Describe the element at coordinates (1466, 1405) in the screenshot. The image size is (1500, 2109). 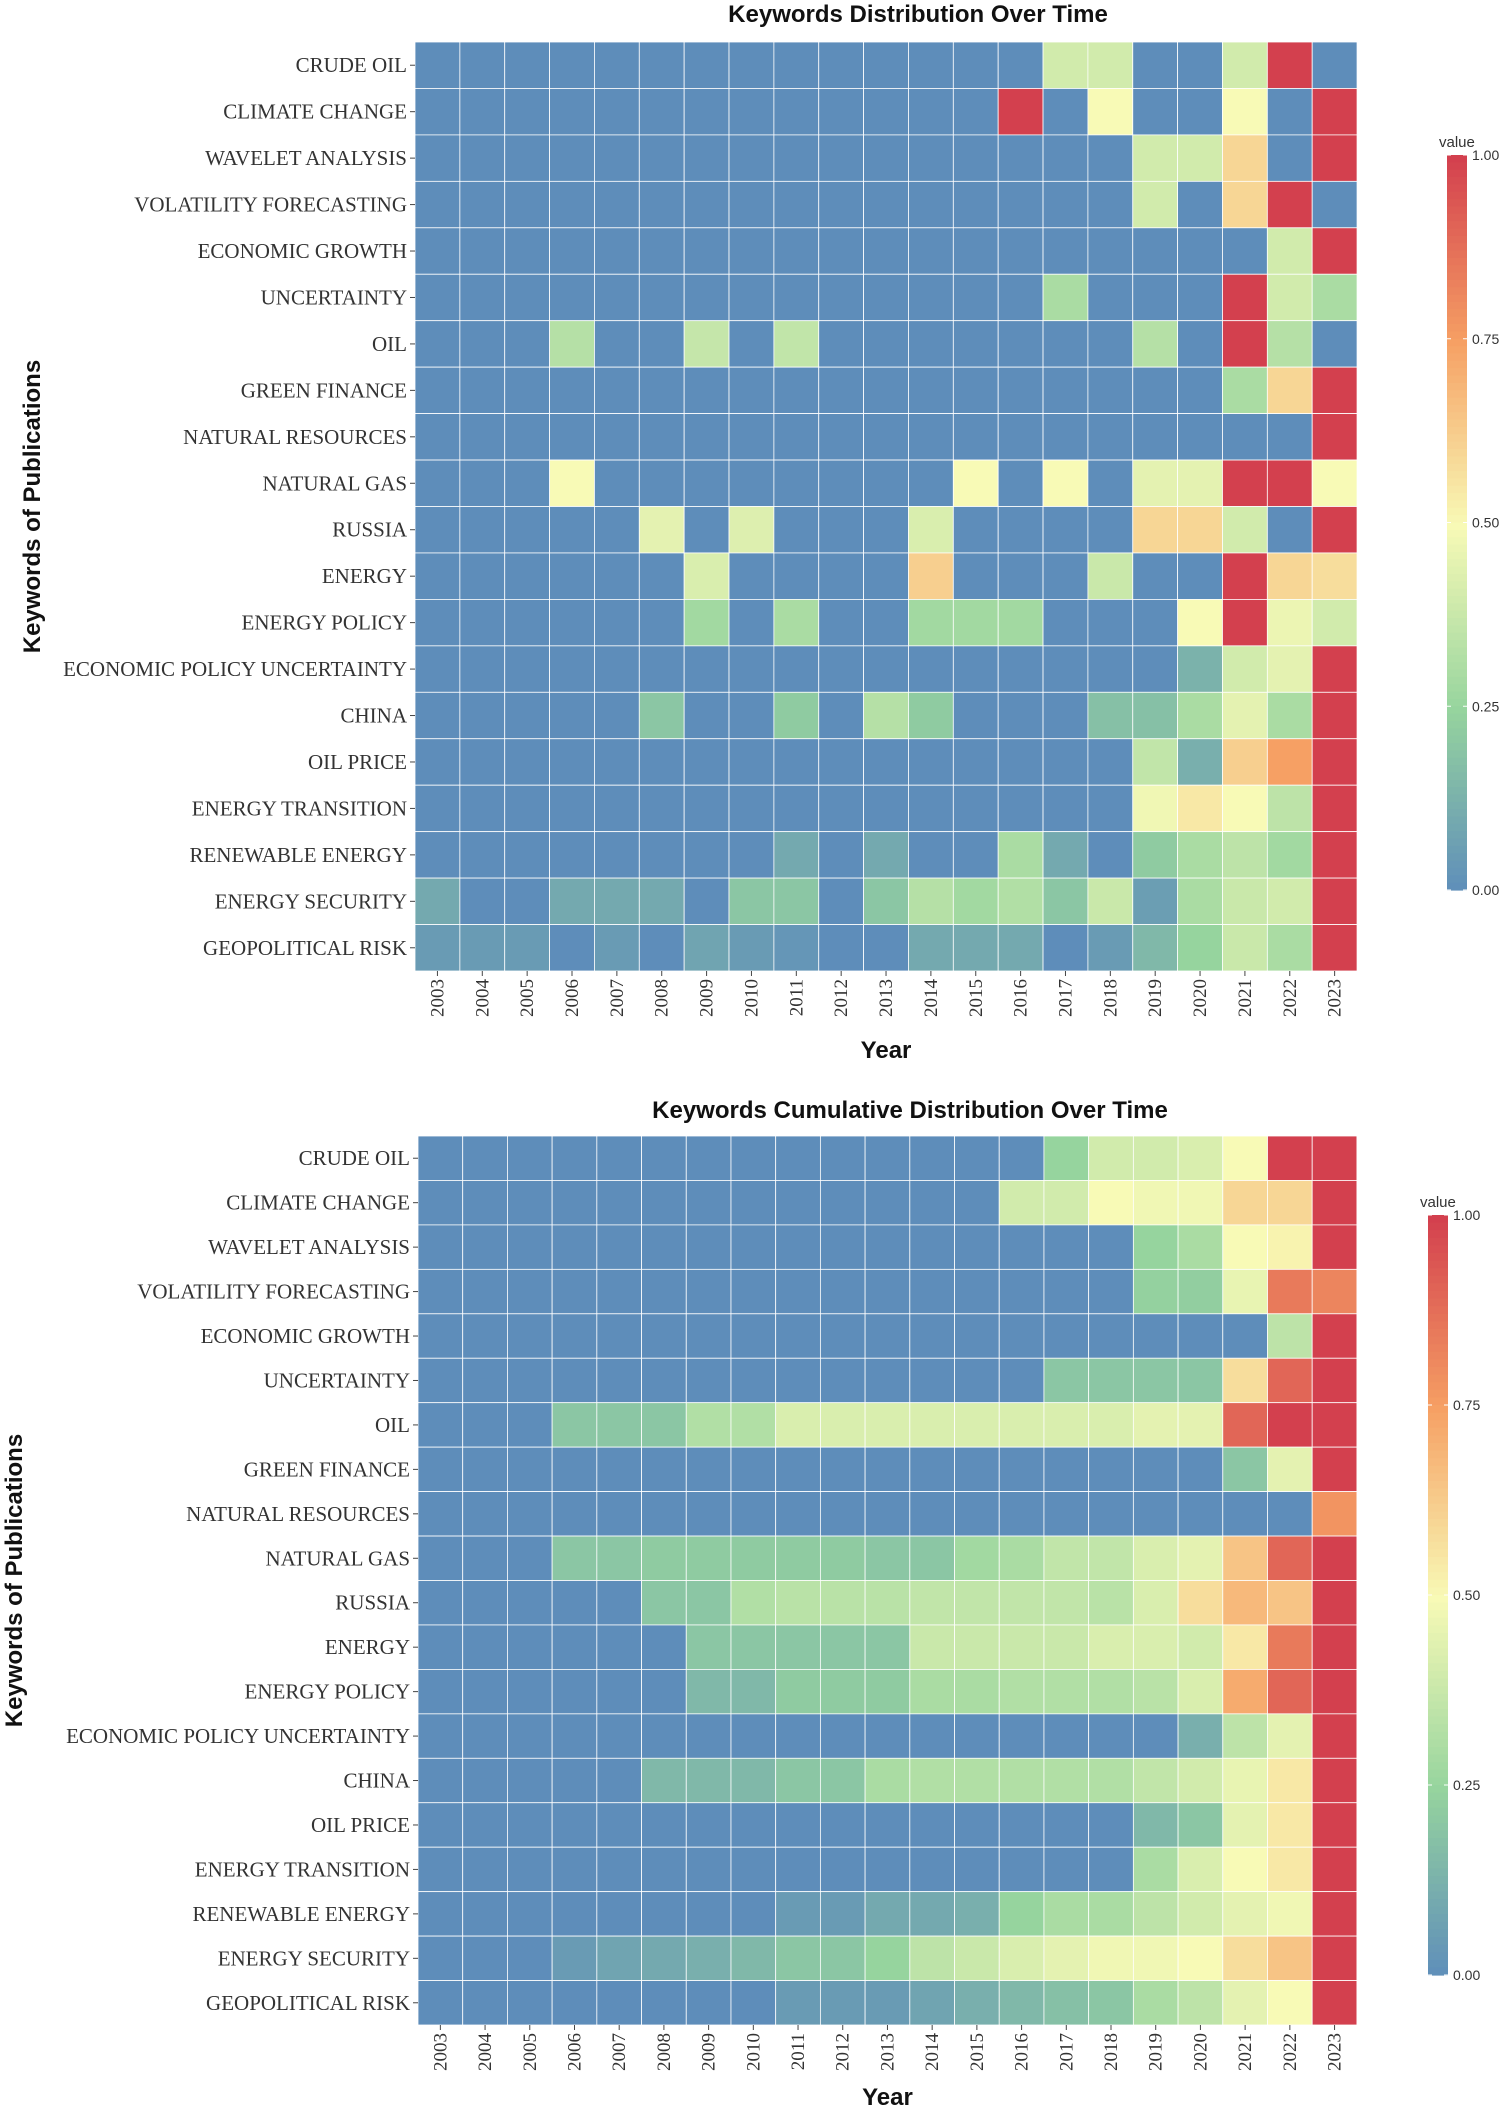
I see `legend-tick-label: 0.75` at that location.